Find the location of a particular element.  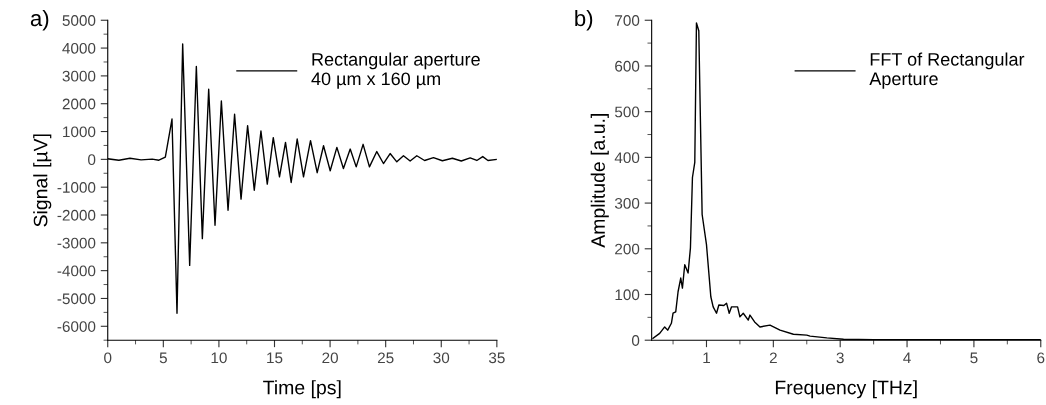

y-axis-title: Amplitude [a.u.] is located at coordinates (599, 181).